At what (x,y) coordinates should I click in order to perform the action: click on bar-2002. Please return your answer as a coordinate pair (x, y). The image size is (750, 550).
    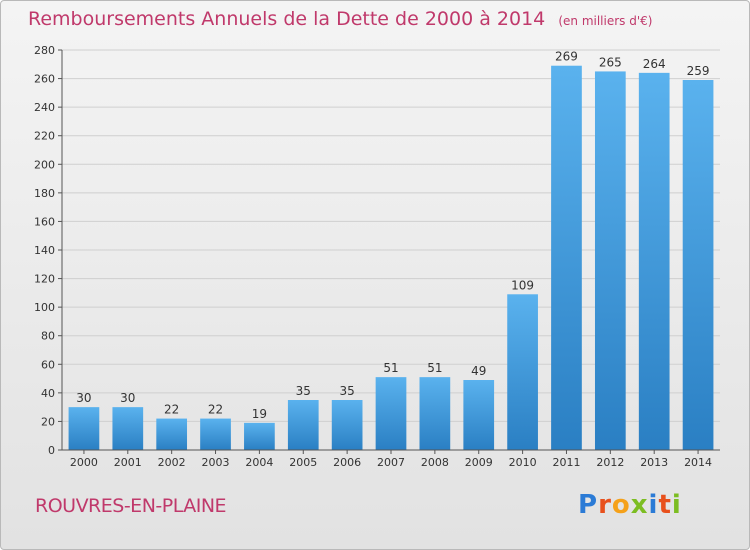
    Looking at the image, I should click on (172, 434).